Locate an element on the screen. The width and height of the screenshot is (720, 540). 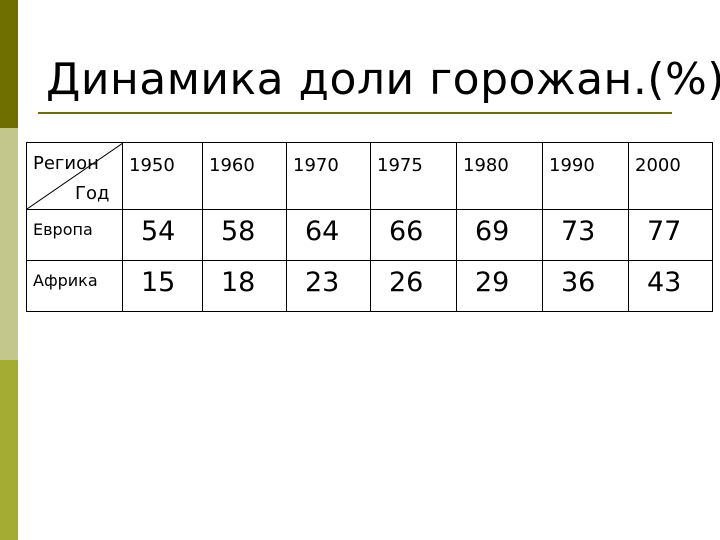
table-cell: 64 is located at coordinates (328, 235).